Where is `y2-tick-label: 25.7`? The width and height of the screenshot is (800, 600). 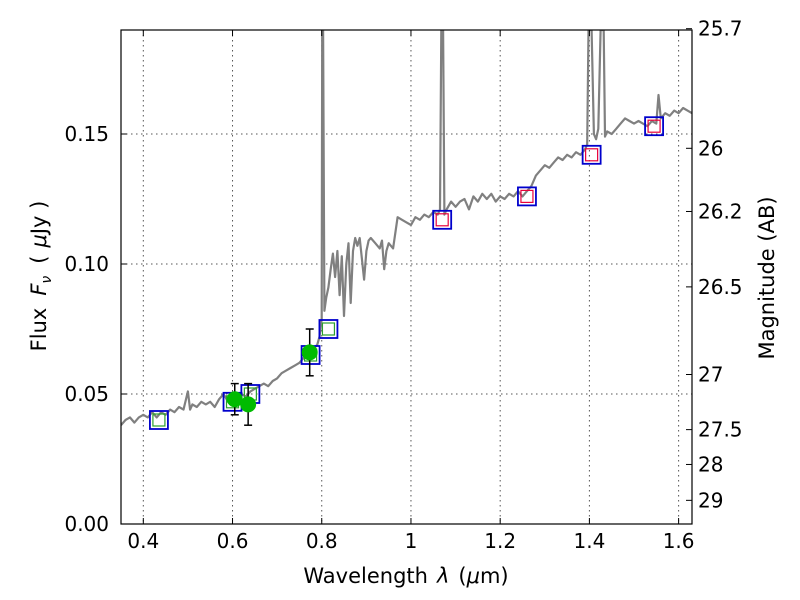 y2-tick-label: 25.7 is located at coordinates (720, 29).